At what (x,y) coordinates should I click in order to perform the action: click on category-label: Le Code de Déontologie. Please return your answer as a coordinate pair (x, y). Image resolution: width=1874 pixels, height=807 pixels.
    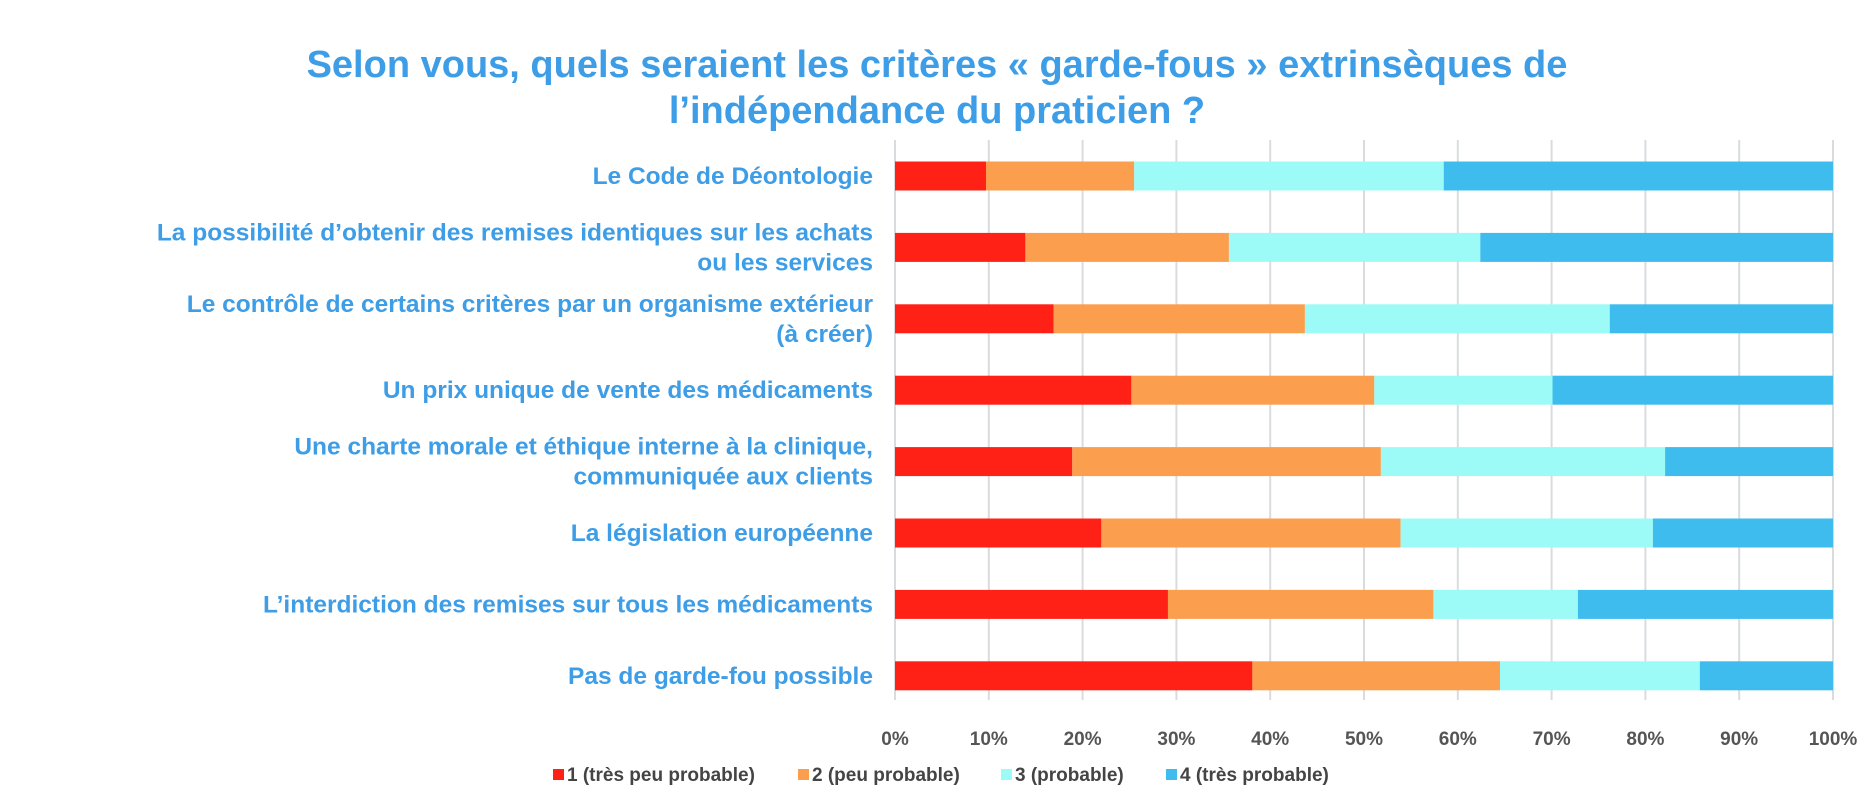
    Looking at the image, I should click on (733, 176).